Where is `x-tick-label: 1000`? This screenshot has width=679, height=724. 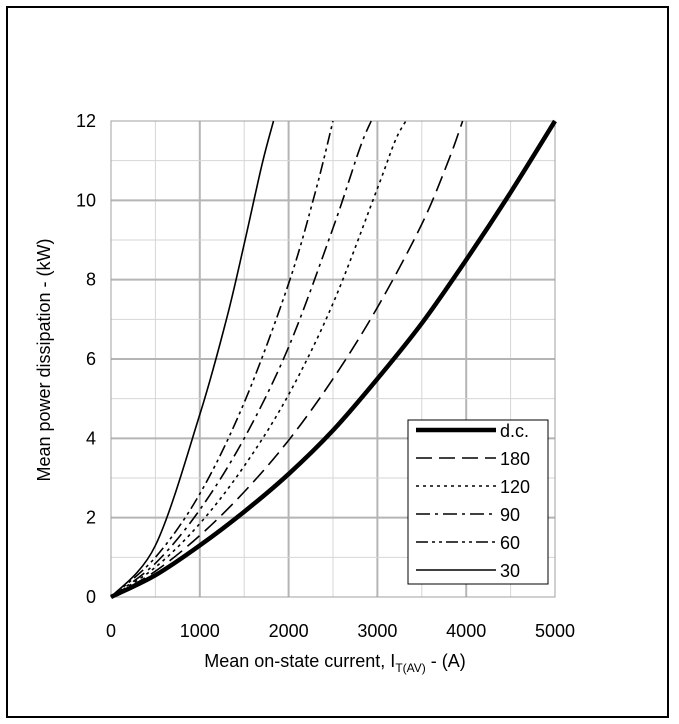 x-tick-label: 1000 is located at coordinates (200, 631).